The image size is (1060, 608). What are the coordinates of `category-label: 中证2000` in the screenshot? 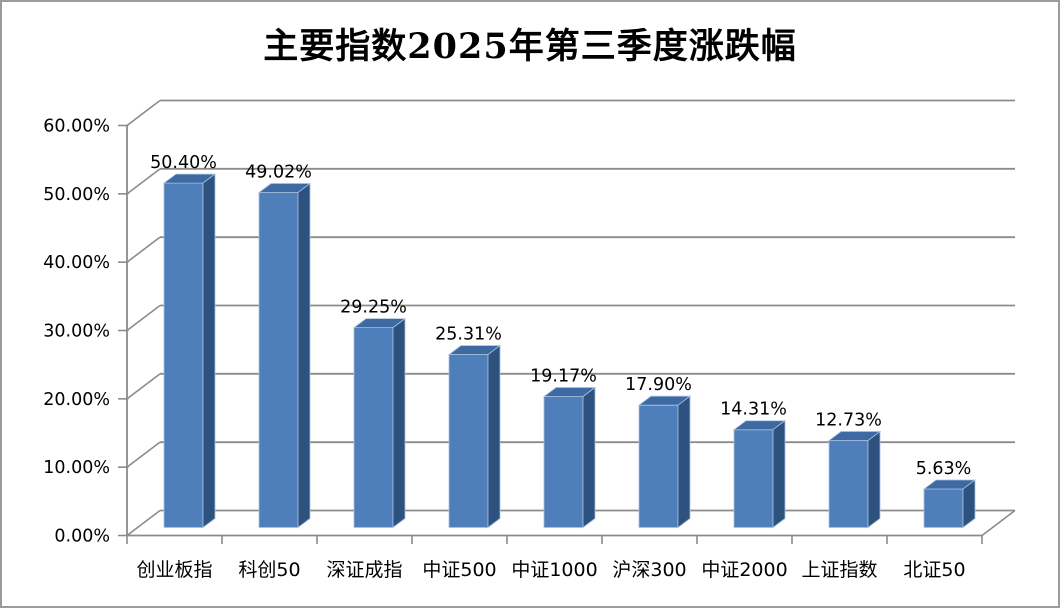 It's located at (744, 570).